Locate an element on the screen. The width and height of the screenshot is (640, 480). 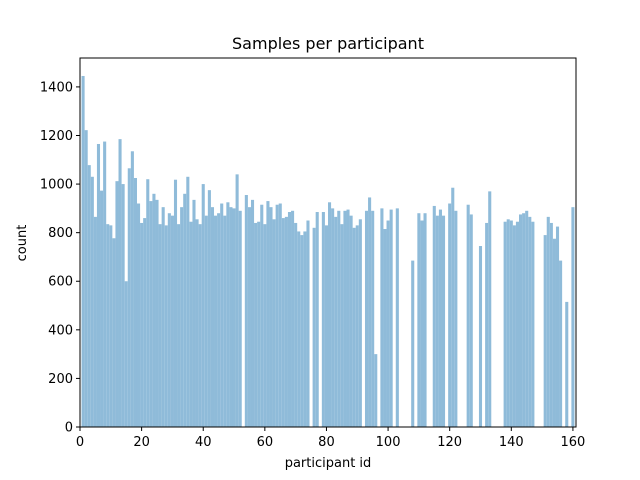
x-tick-label: 0 is located at coordinates (80, 442).